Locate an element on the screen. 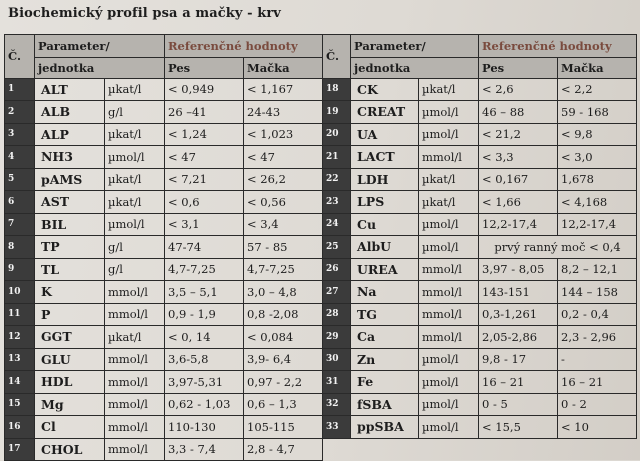  cat-value: < 3,0 is located at coordinates (597, 157).